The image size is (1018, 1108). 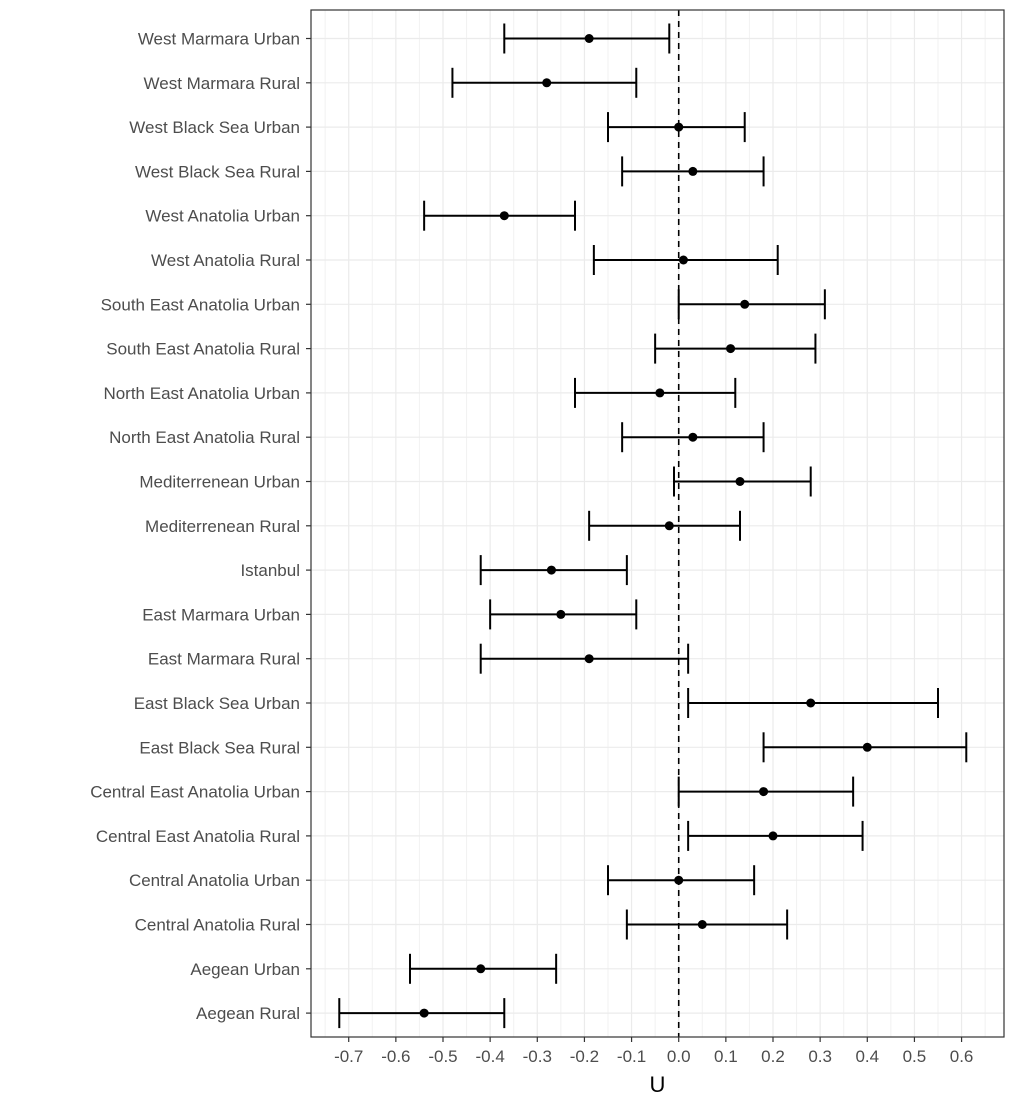 What do you see at coordinates (221, 614) in the screenshot?
I see `category-label: East Marmara Urban` at bounding box center [221, 614].